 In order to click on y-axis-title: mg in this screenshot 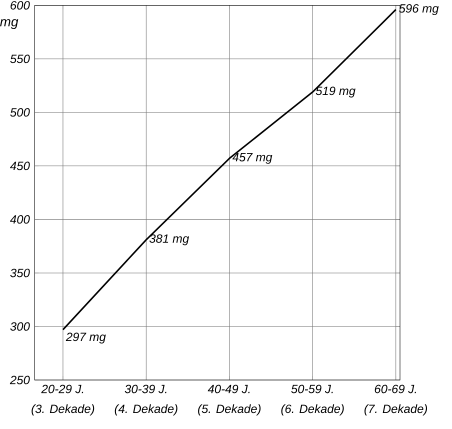, I will do `click(9, 24)`.